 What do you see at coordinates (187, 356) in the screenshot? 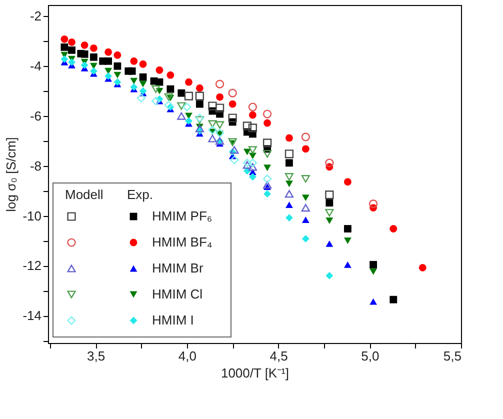
I see `x-tick-label: 4,0` at bounding box center [187, 356].